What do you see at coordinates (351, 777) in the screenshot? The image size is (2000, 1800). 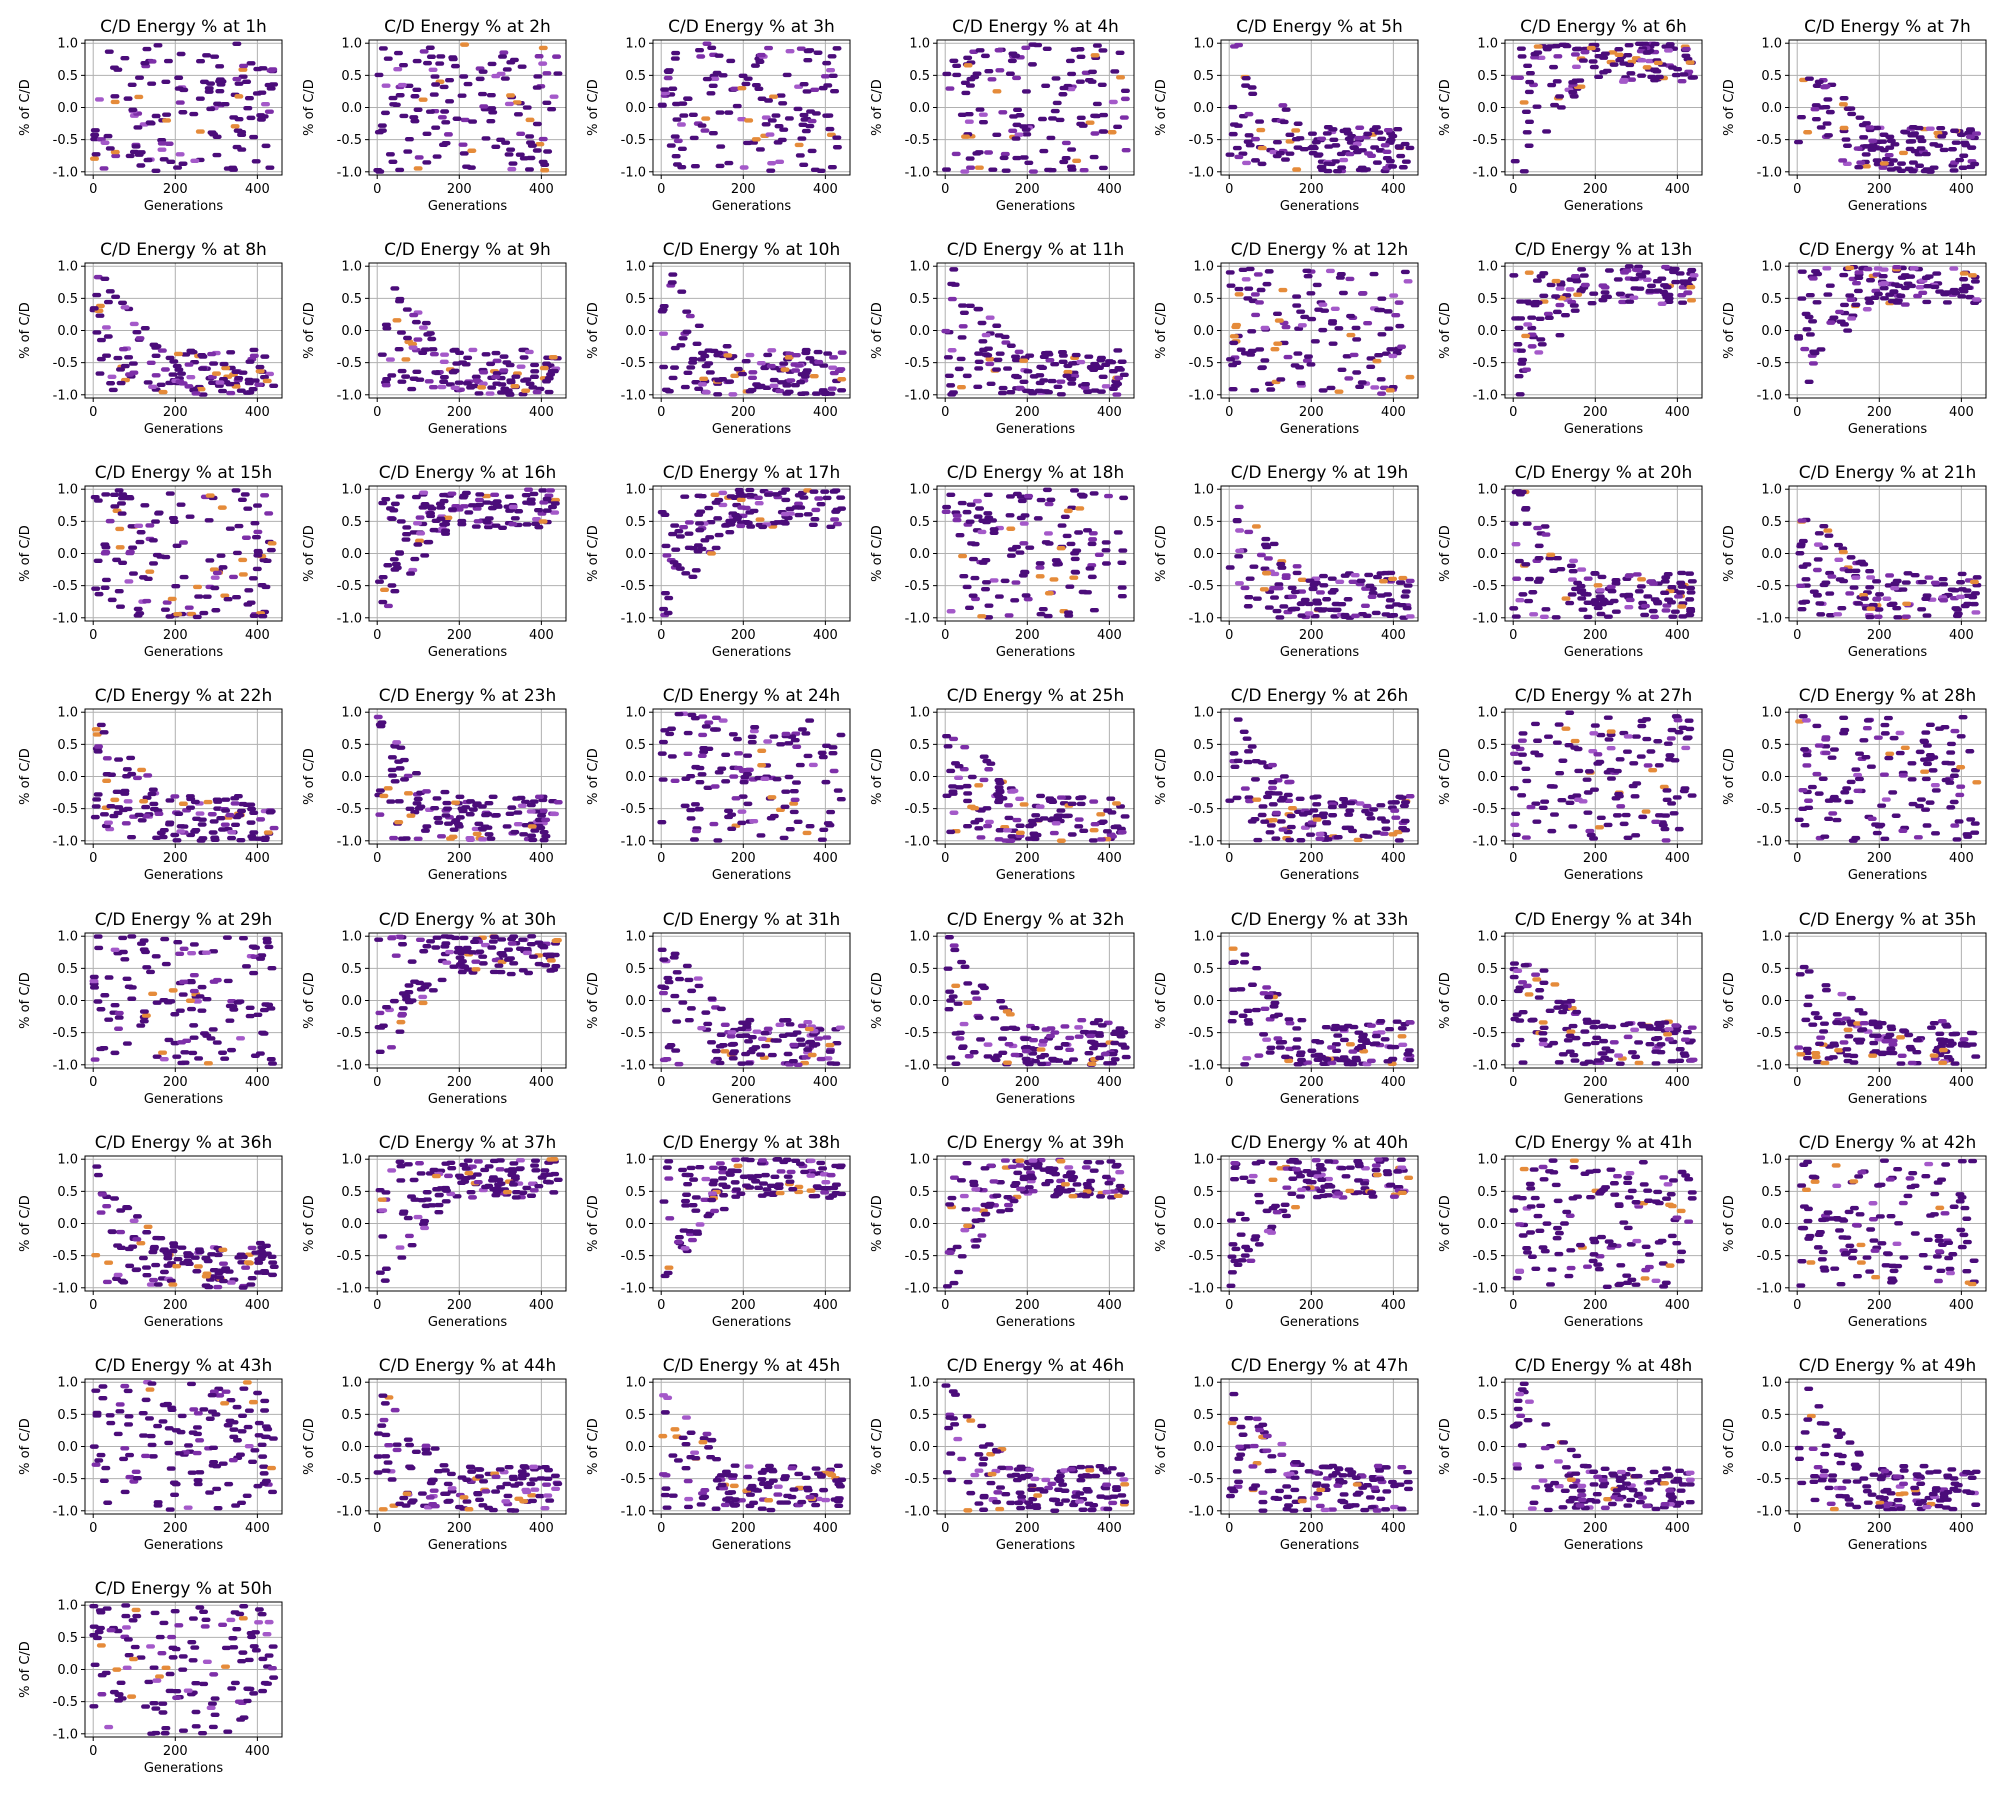 I see `y-tick-label: 0.0` at bounding box center [351, 777].